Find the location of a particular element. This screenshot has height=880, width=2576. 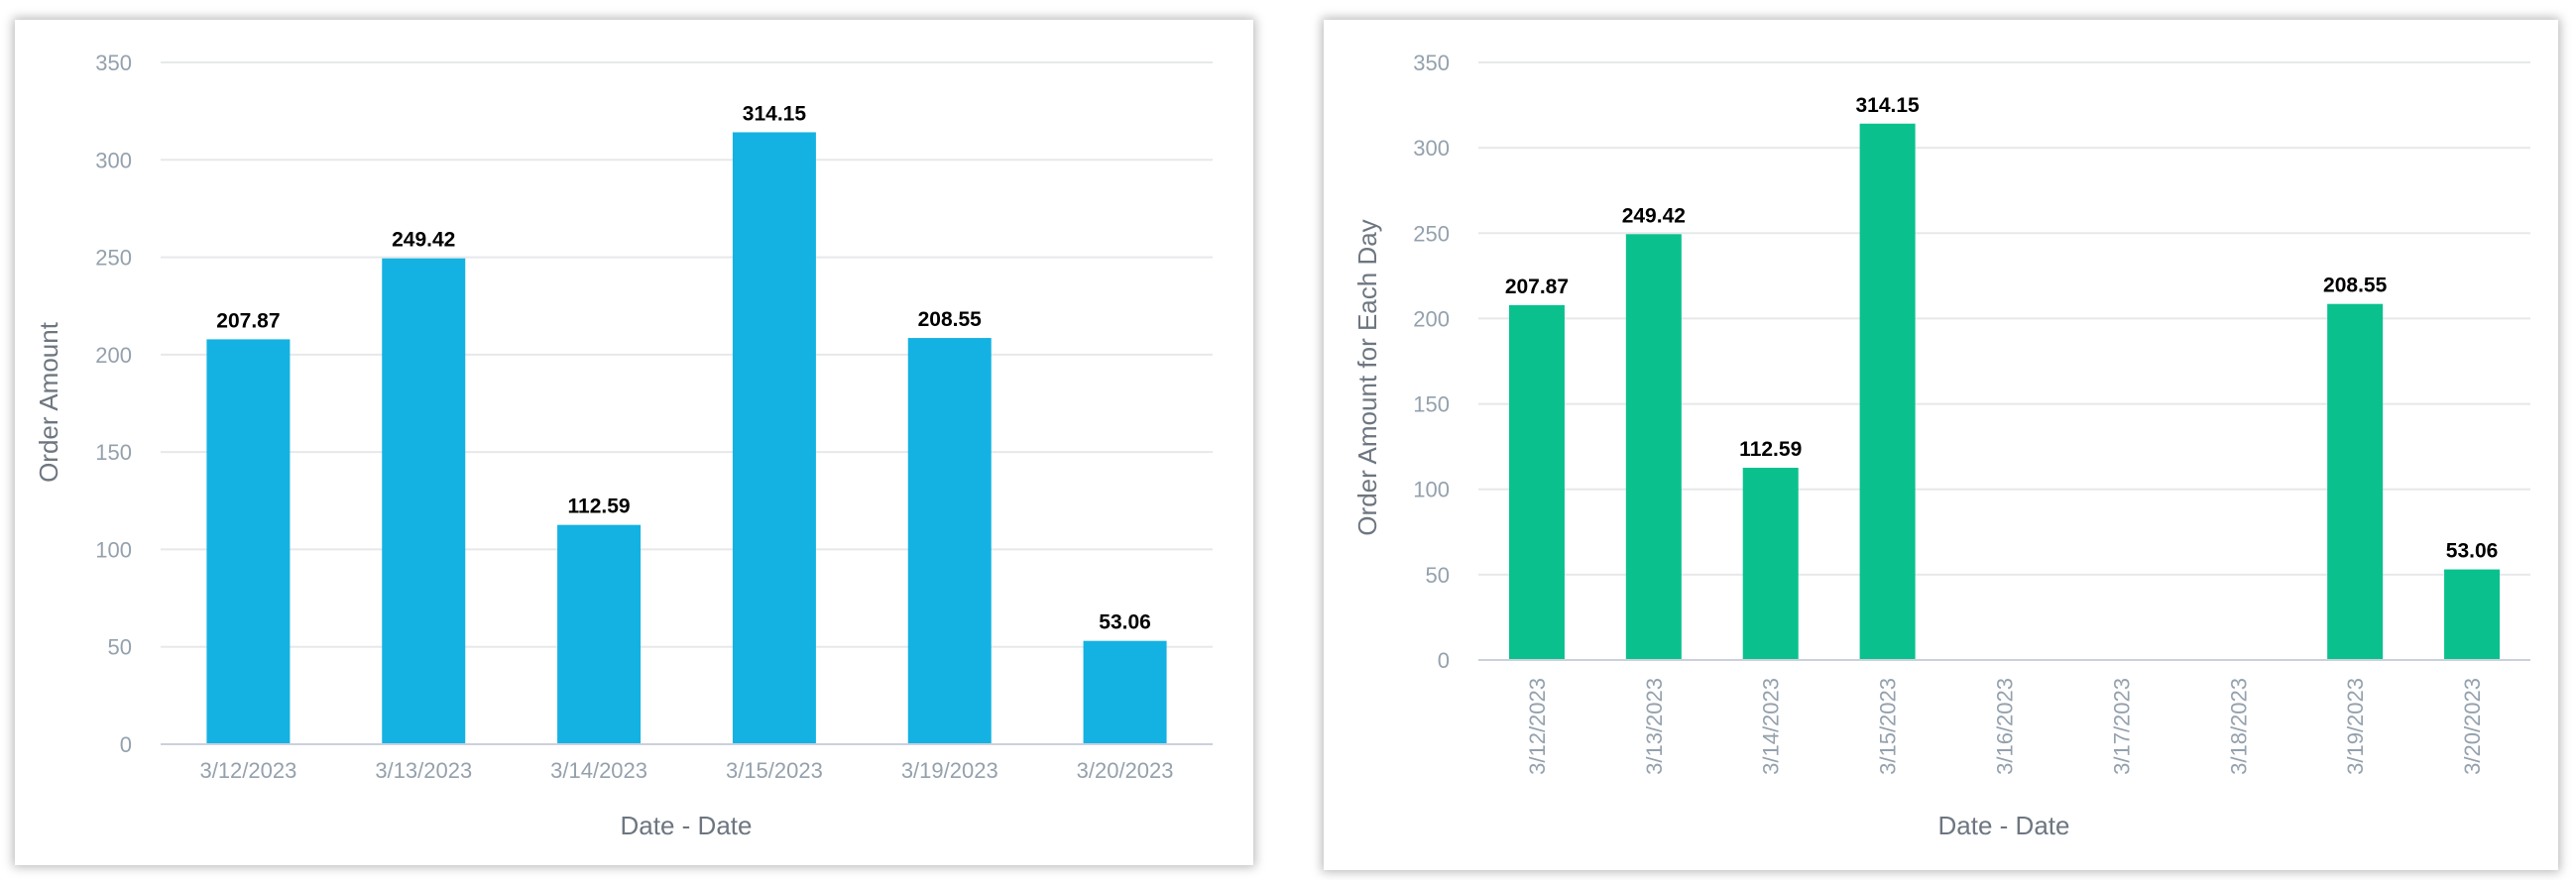

x-tick-label: 3/16/2023 is located at coordinates (2005, 726).